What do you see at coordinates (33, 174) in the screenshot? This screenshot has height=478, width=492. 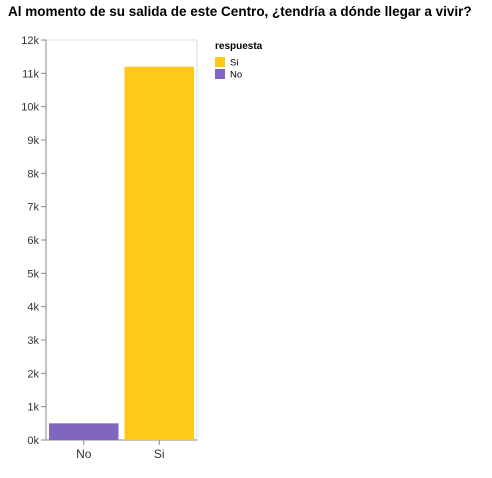 I see `y-tick-label: 8k` at bounding box center [33, 174].